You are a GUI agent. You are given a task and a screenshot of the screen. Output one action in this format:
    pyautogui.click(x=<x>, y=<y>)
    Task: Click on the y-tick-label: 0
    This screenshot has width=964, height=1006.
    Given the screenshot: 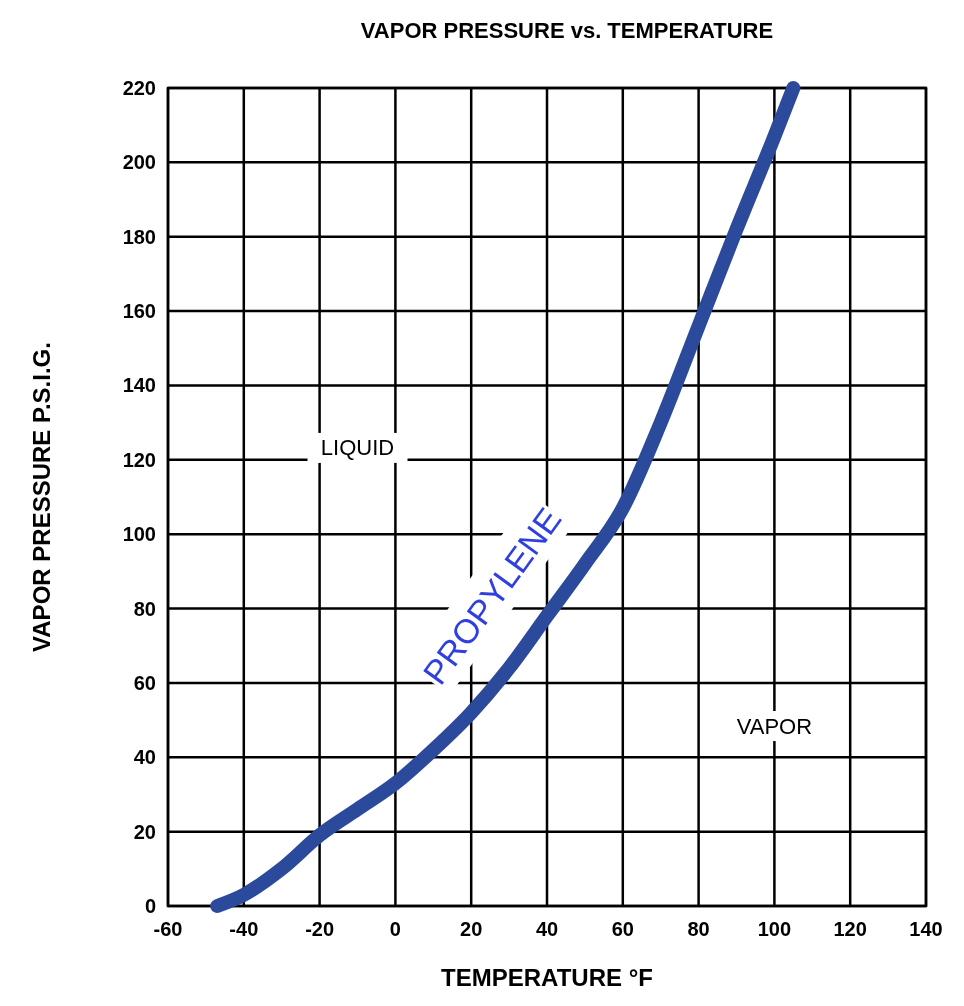 What is the action you would take?
    pyautogui.click(x=150, y=906)
    